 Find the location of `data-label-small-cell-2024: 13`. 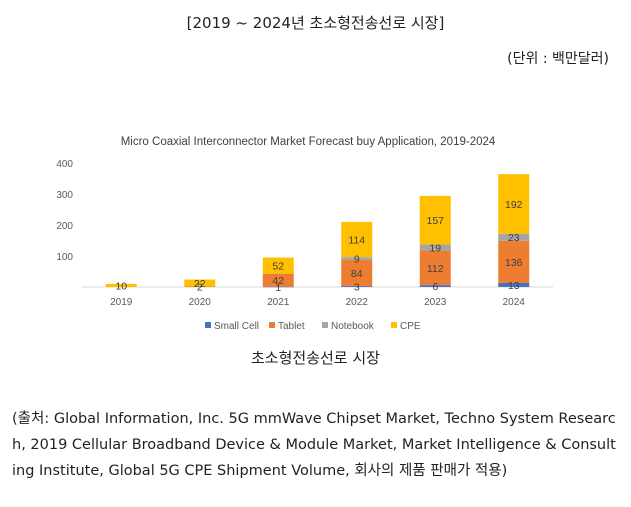

data-label-small-cell-2024: 13 is located at coordinates (514, 286).